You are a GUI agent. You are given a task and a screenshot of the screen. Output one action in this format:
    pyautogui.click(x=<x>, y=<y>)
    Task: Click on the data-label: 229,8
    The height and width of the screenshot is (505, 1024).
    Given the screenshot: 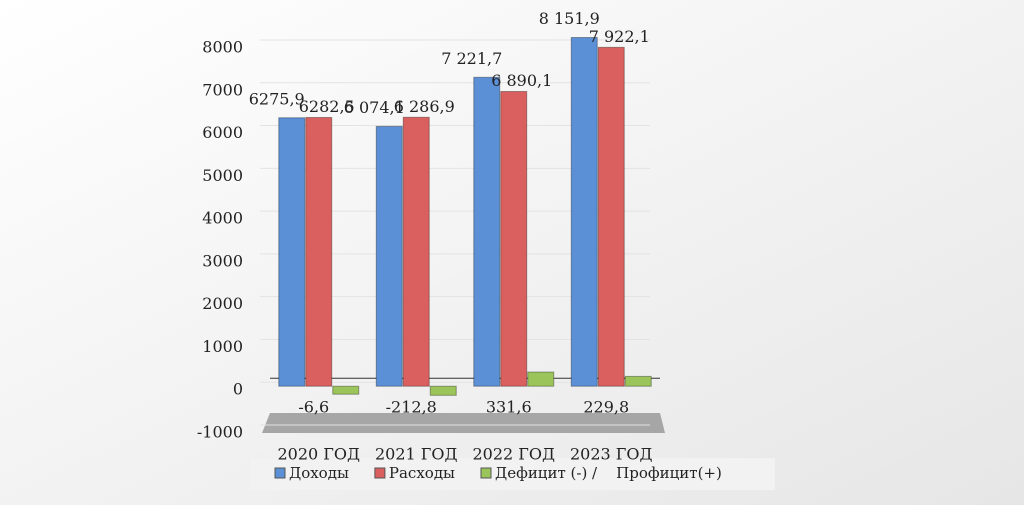 What is the action you would take?
    pyautogui.click(x=606, y=407)
    